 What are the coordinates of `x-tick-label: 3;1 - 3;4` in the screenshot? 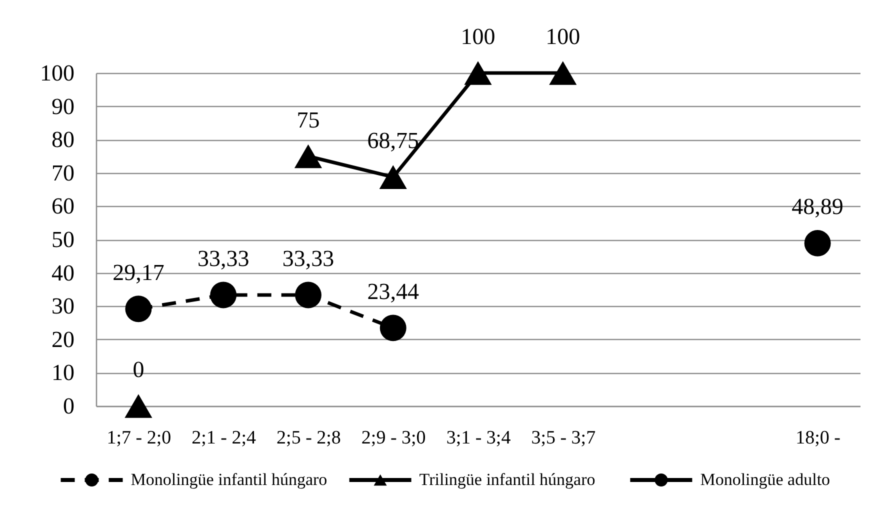 It's located at (479, 438).